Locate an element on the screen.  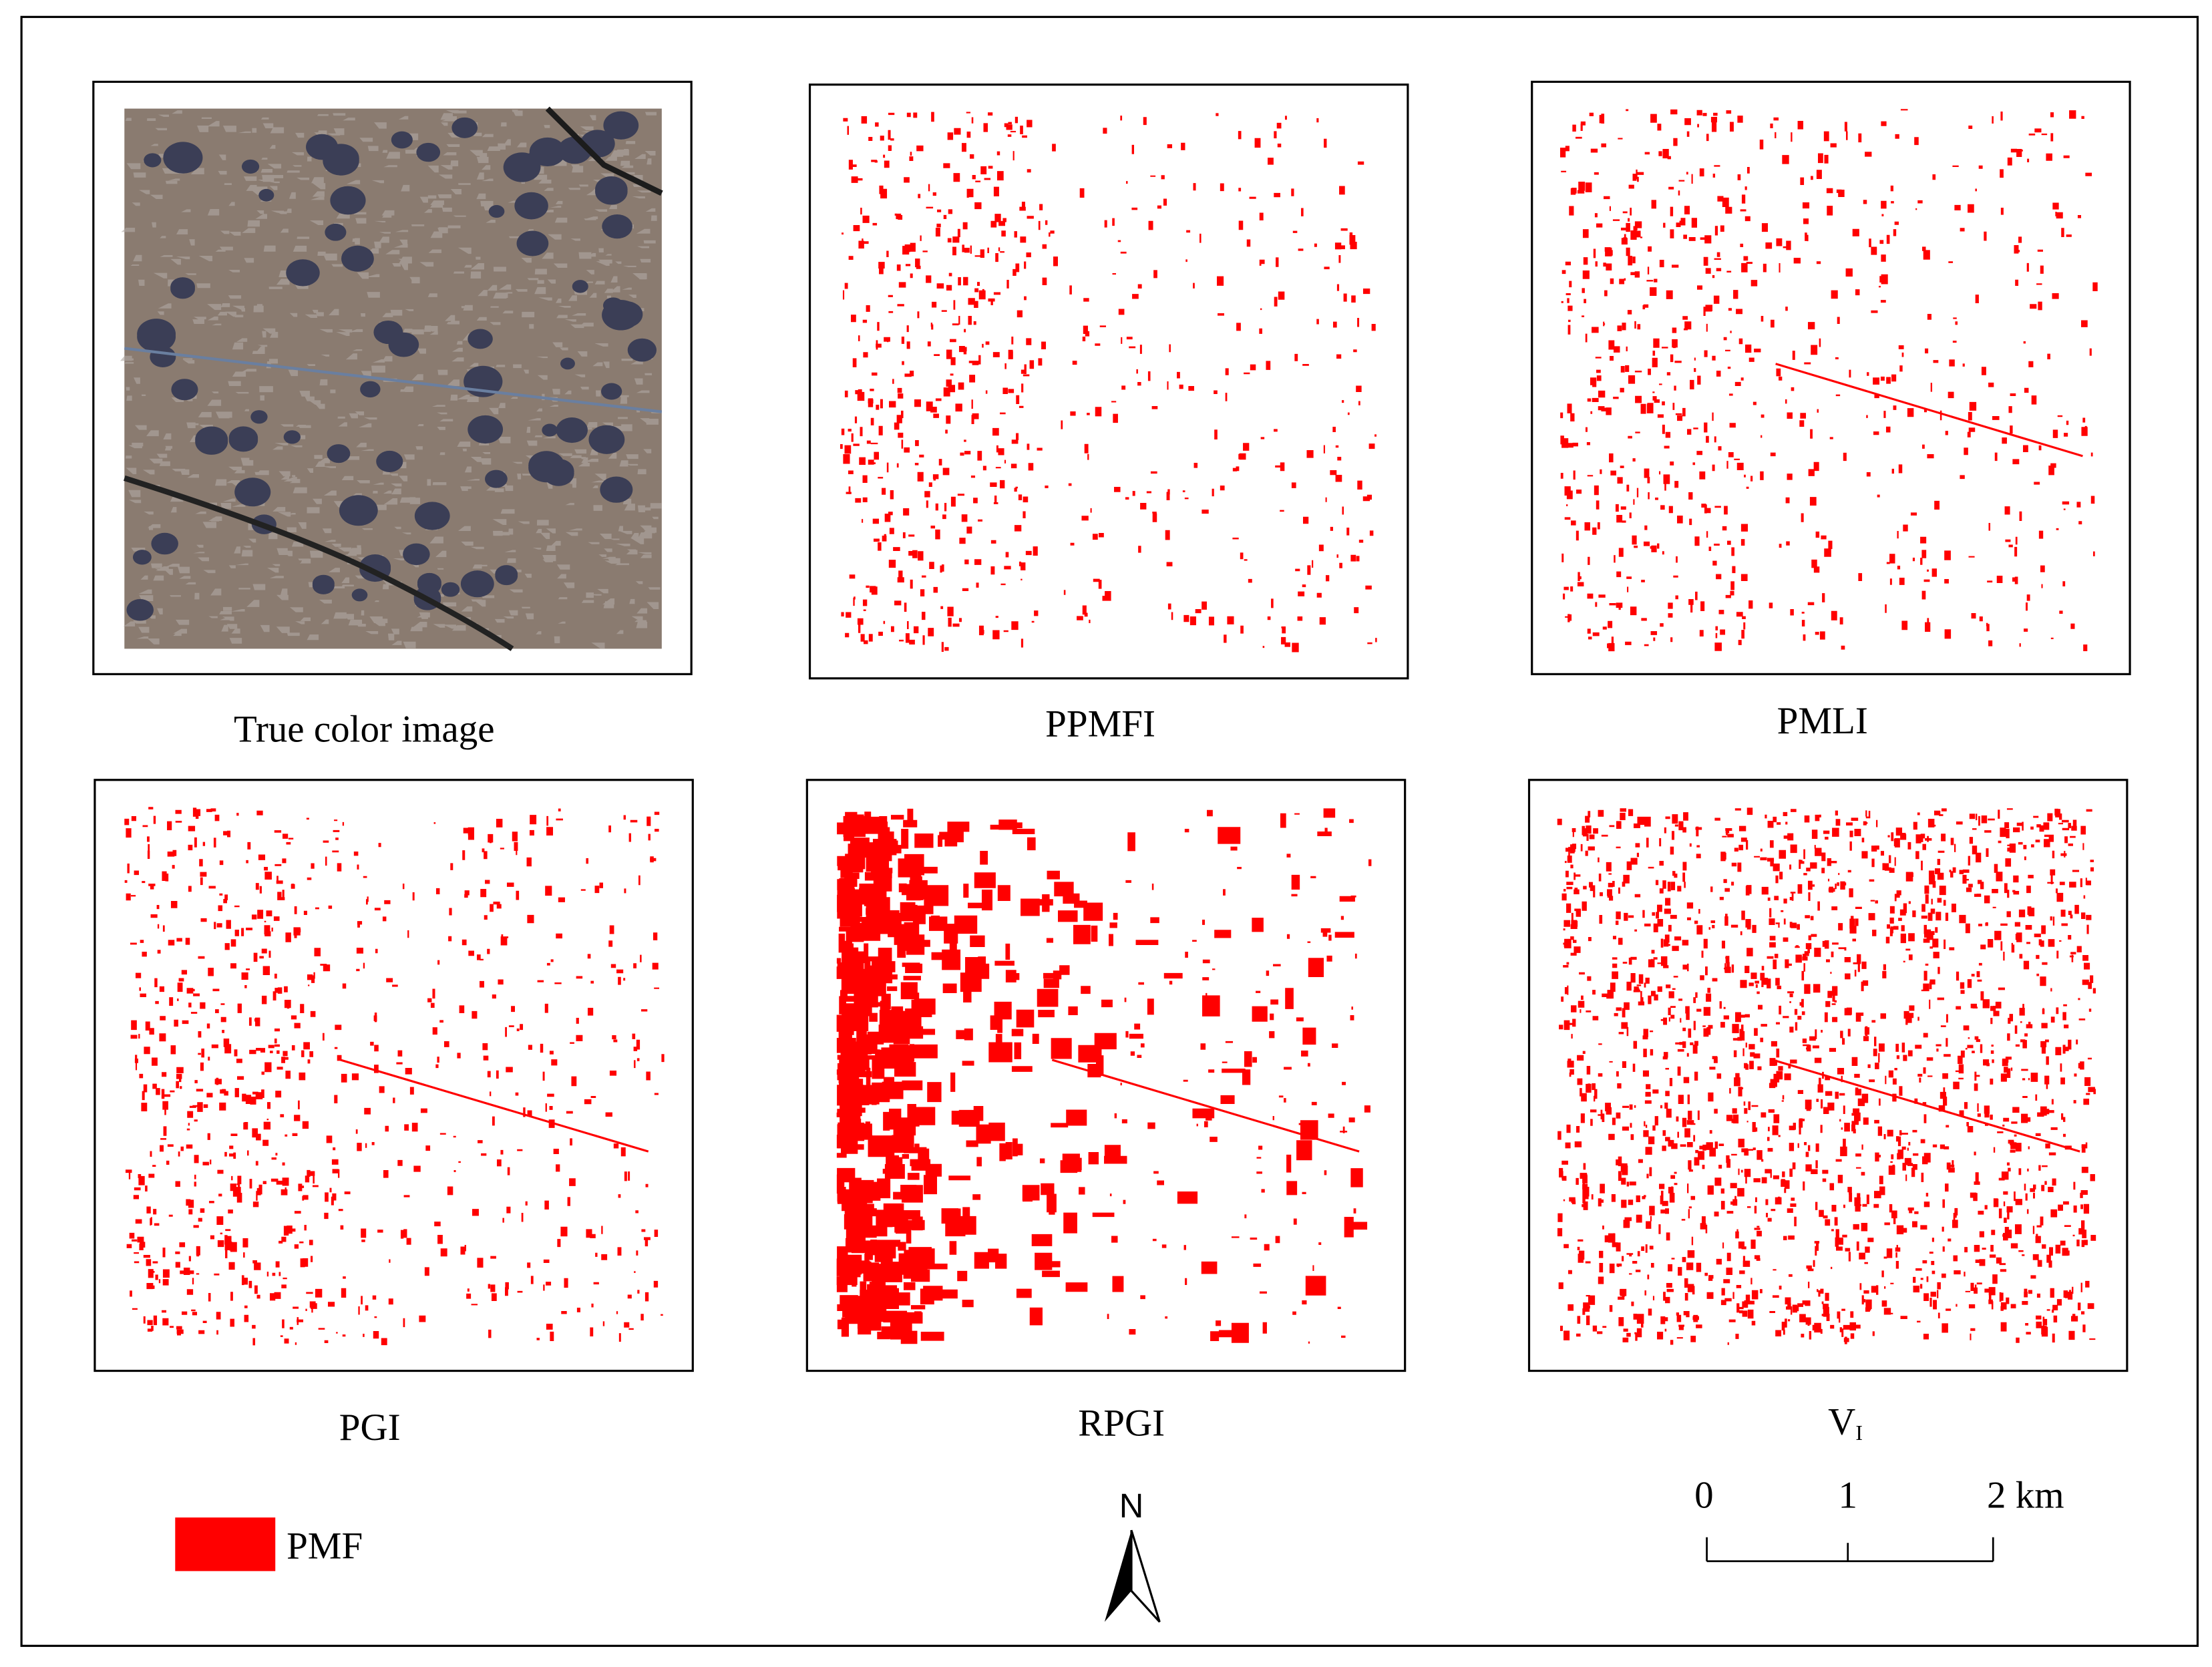
canal is located at coordinates (393, 380).